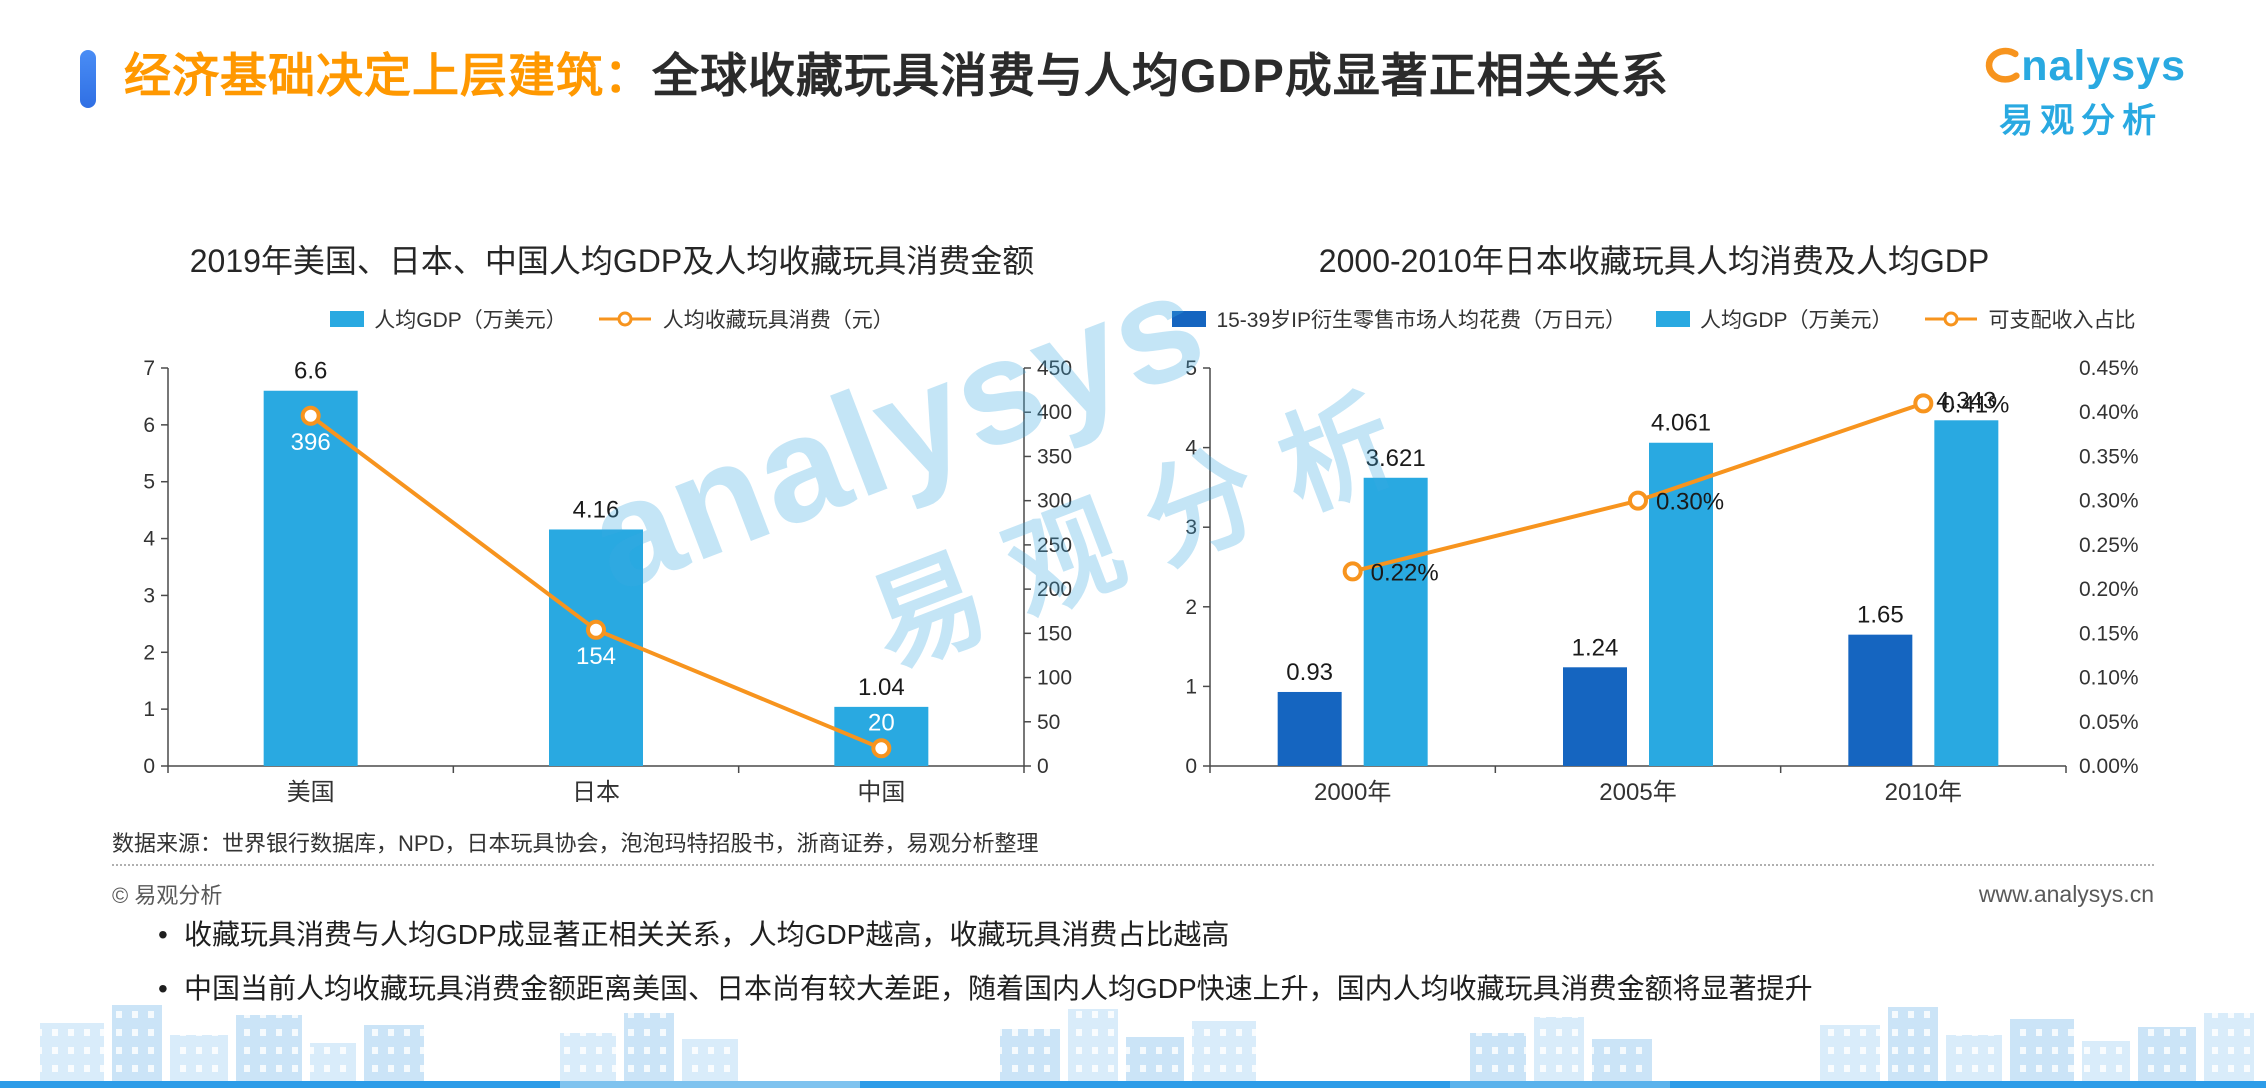 The image size is (2266, 1088). I want to click on bar-value-label: 6.6, so click(310, 371).